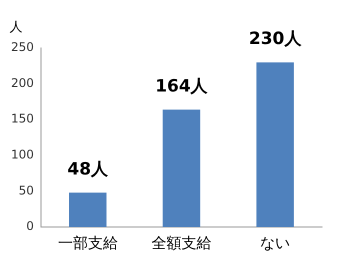 The image size is (352, 271). I want to click on data-label: 48人, so click(88, 170).